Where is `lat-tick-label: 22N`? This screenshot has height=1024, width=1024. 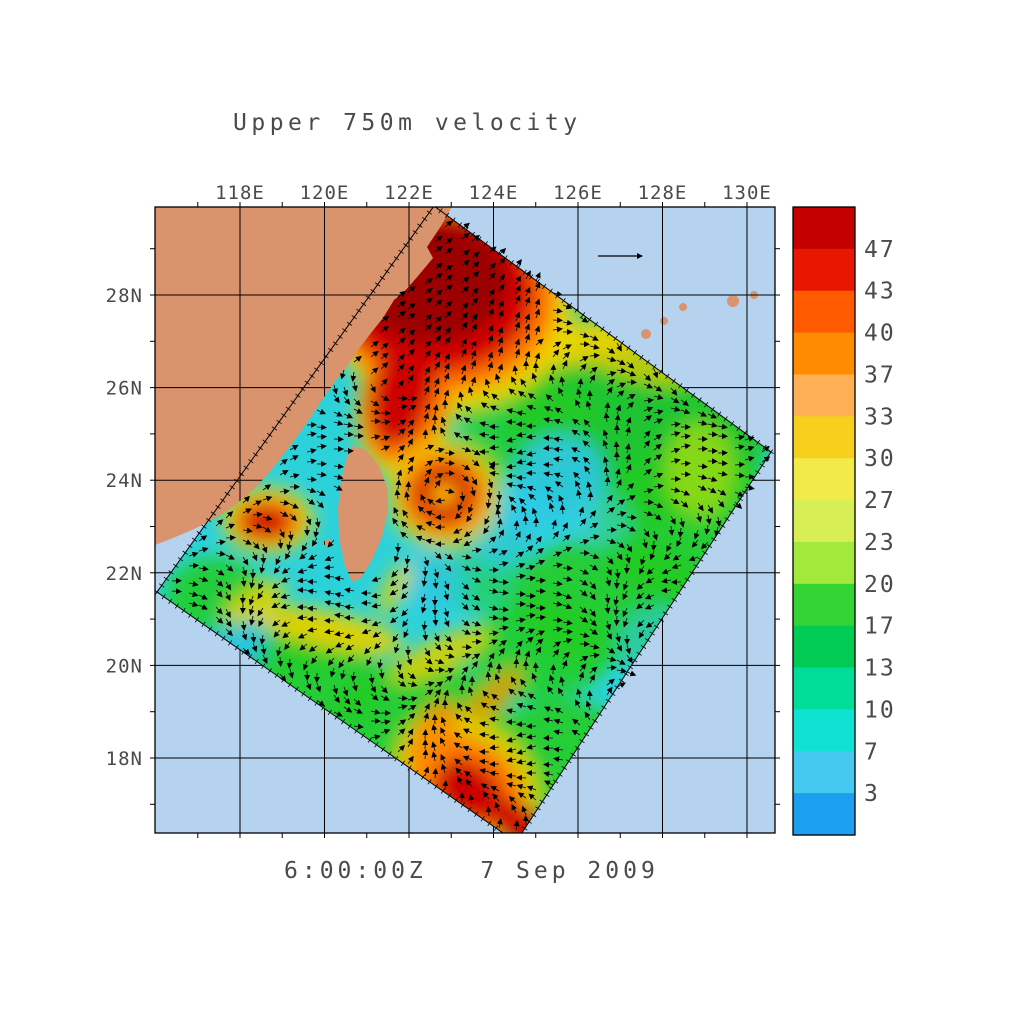
lat-tick-label: 22N is located at coordinates (124, 574).